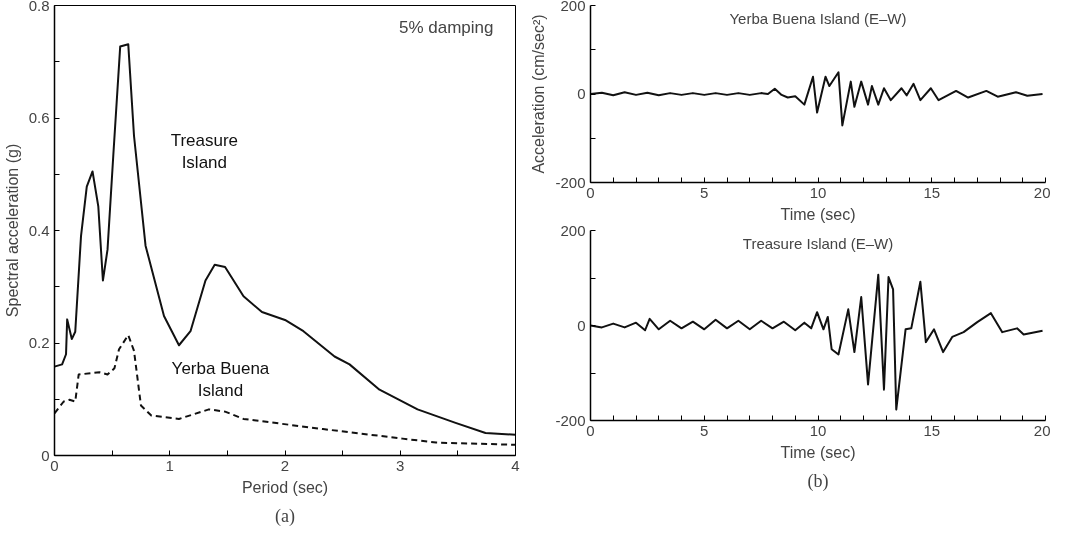 The height and width of the screenshot is (538, 1065). I want to click on y-tick-label: 0.6, so click(39, 117).